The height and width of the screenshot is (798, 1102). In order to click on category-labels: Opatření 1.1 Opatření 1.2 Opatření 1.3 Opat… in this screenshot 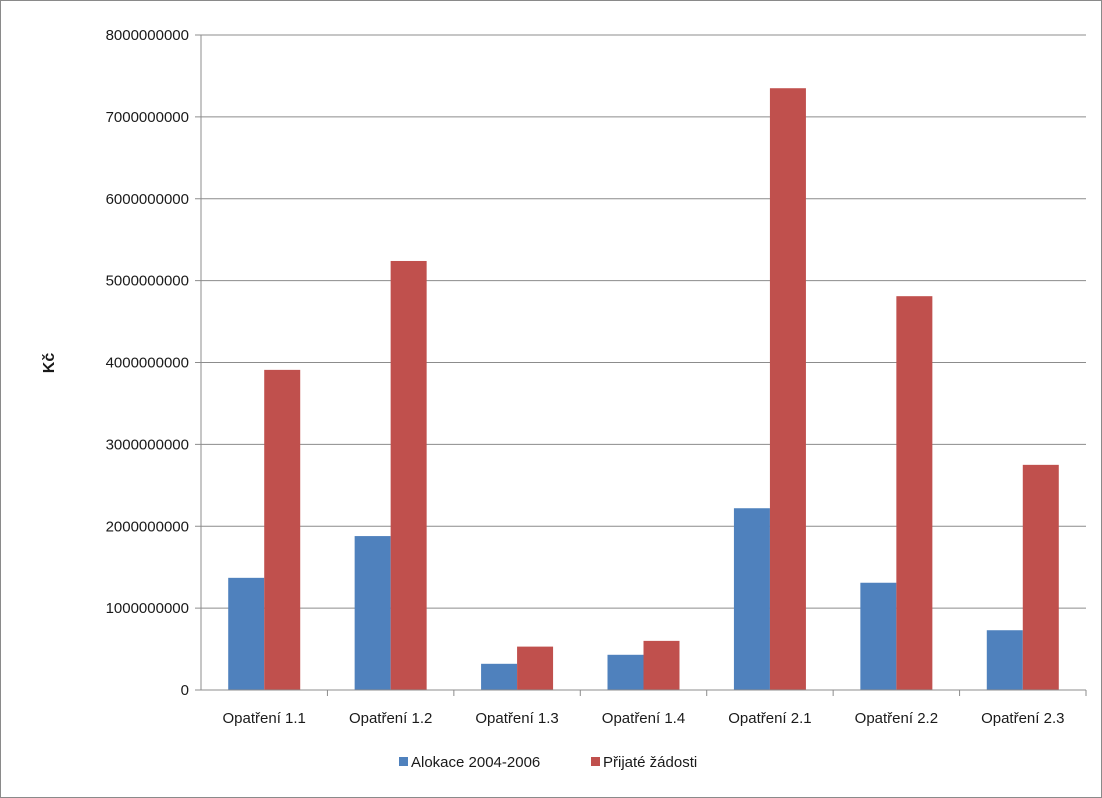, I will do `click(644, 718)`.